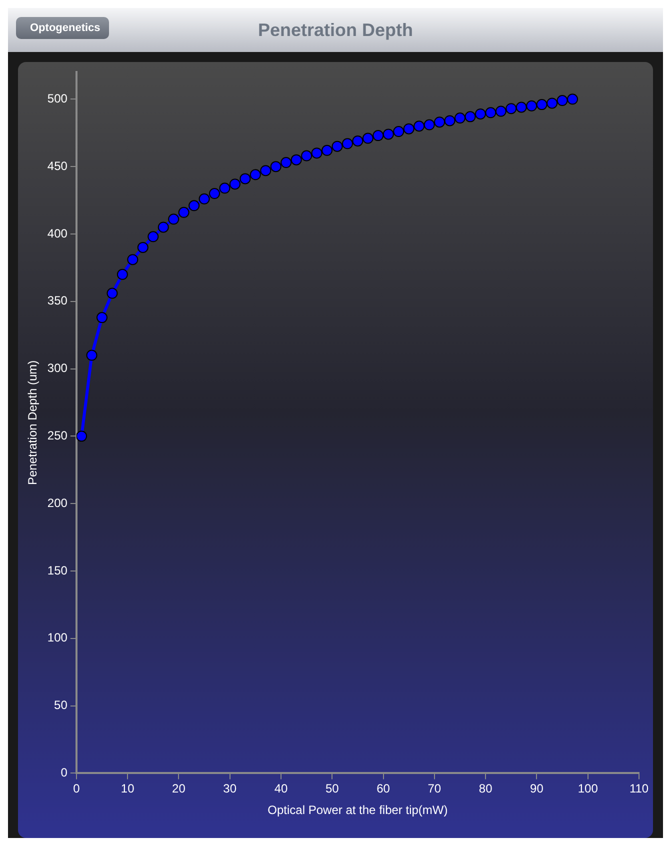 This screenshot has height=842, width=671. Describe the element at coordinates (57, 98) in the screenshot. I see `y-tick-label: 500` at that location.